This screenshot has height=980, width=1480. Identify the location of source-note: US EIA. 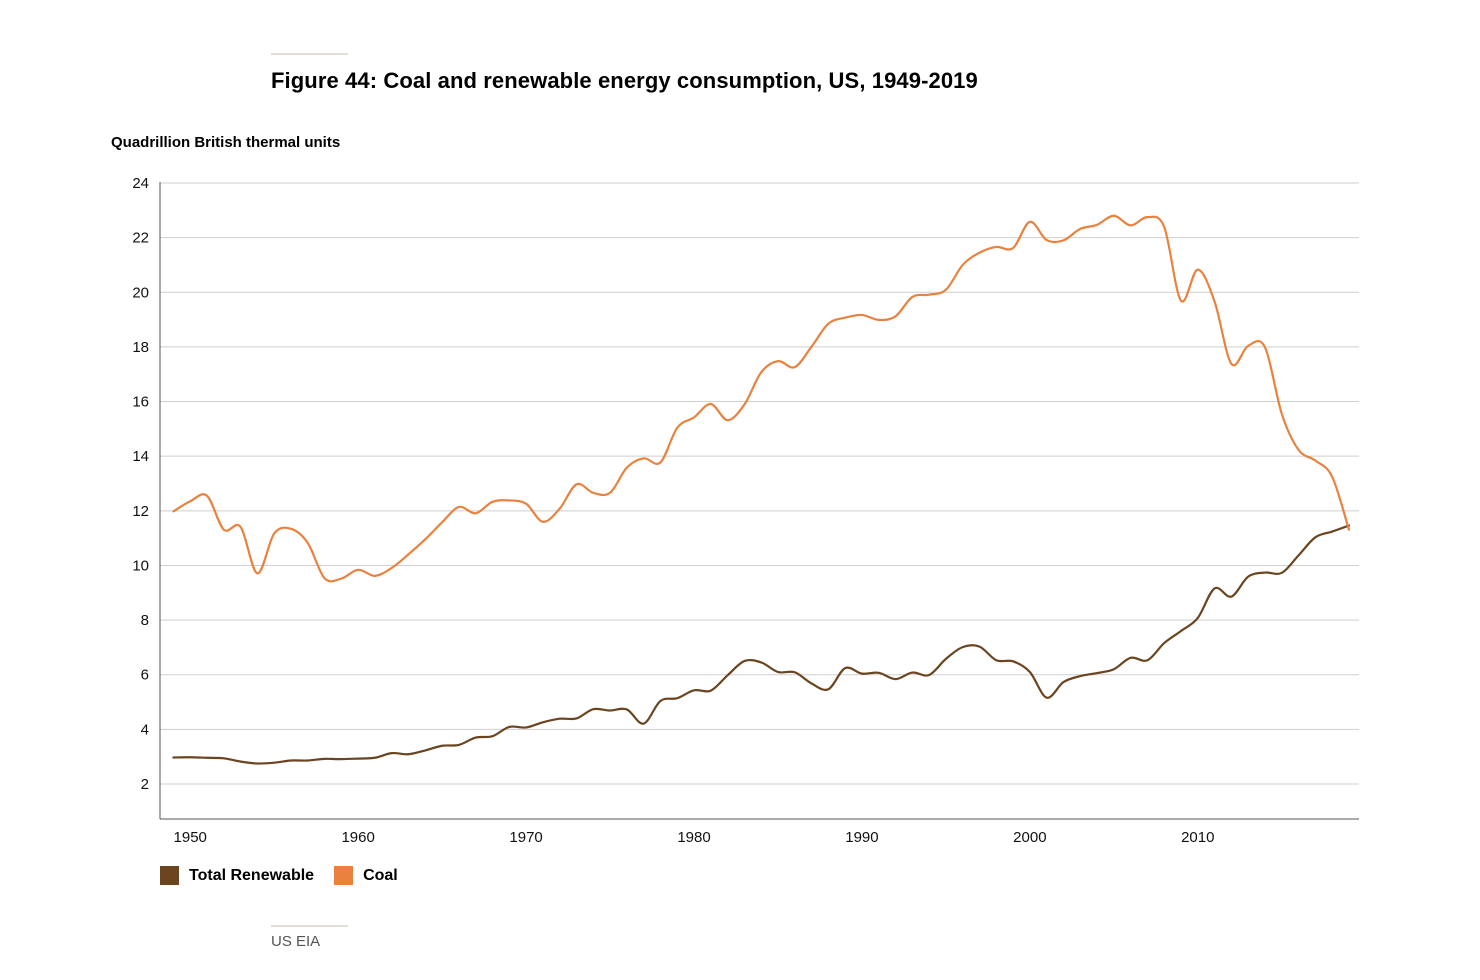
(296, 941).